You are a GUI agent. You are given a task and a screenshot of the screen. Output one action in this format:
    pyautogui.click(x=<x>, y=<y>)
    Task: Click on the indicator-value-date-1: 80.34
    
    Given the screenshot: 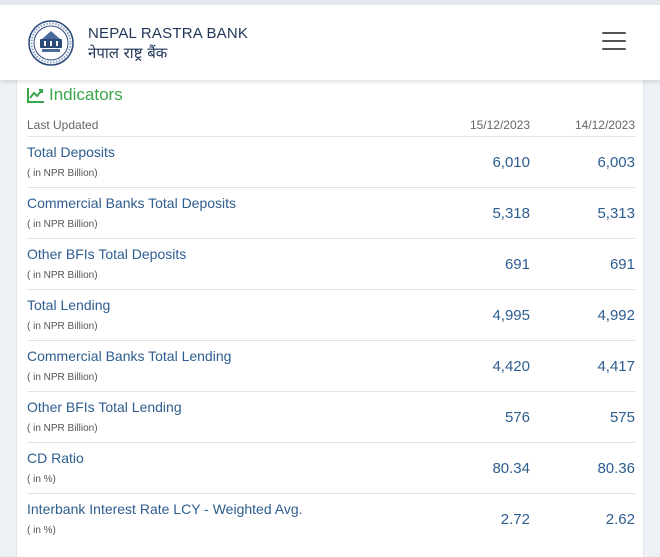 What is the action you would take?
    pyautogui.click(x=511, y=468)
    